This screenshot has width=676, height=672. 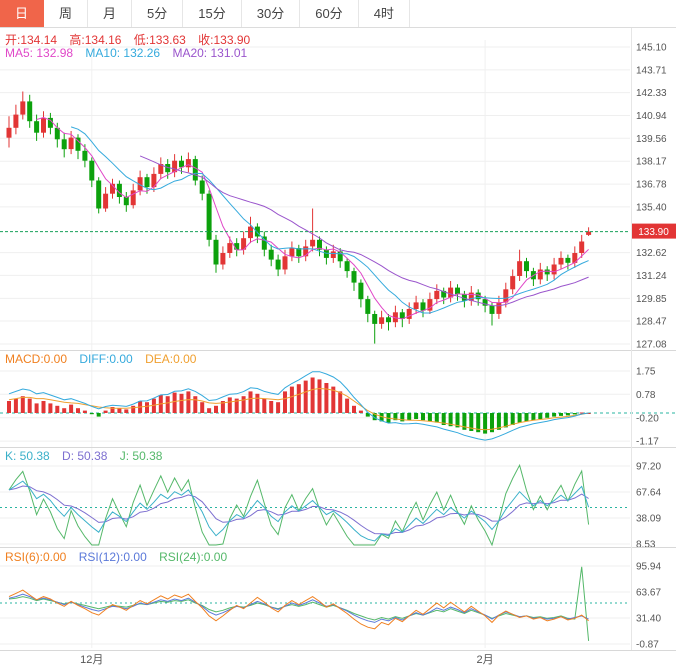 I want to click on svg-text: 95.94, so click(x=648, y=567).